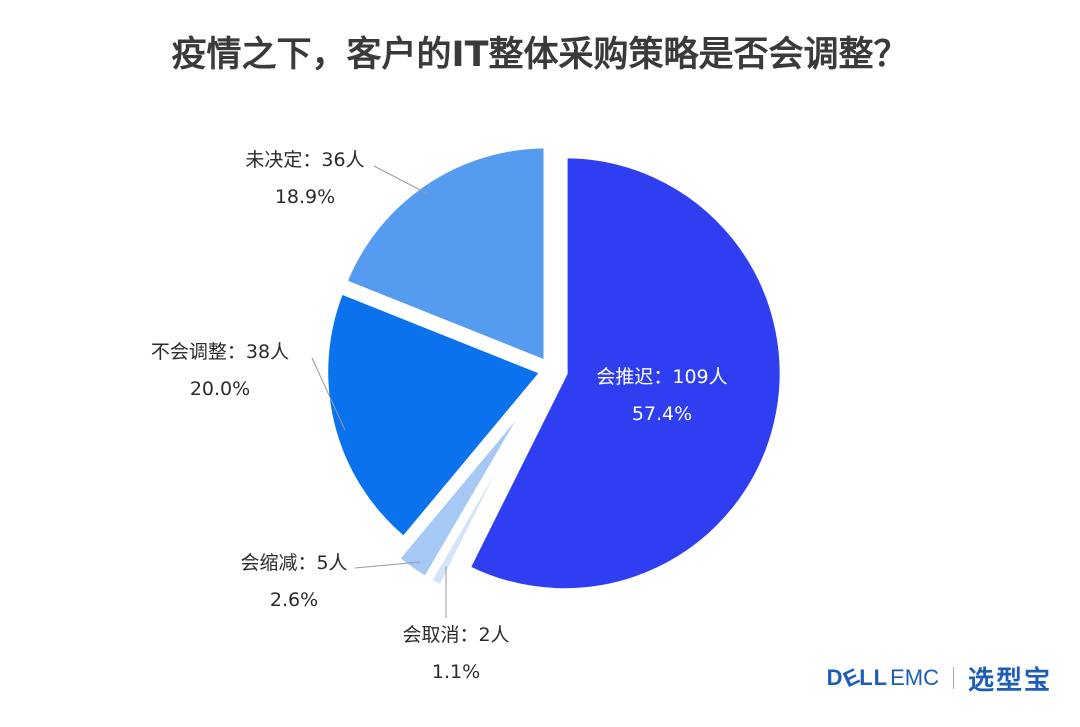 The width and height of the screenshot is (1080, 727). What do you see at coordinates (953, 678) in the screenshot?
I see `logo-divider` at bounding box center [953, 678].